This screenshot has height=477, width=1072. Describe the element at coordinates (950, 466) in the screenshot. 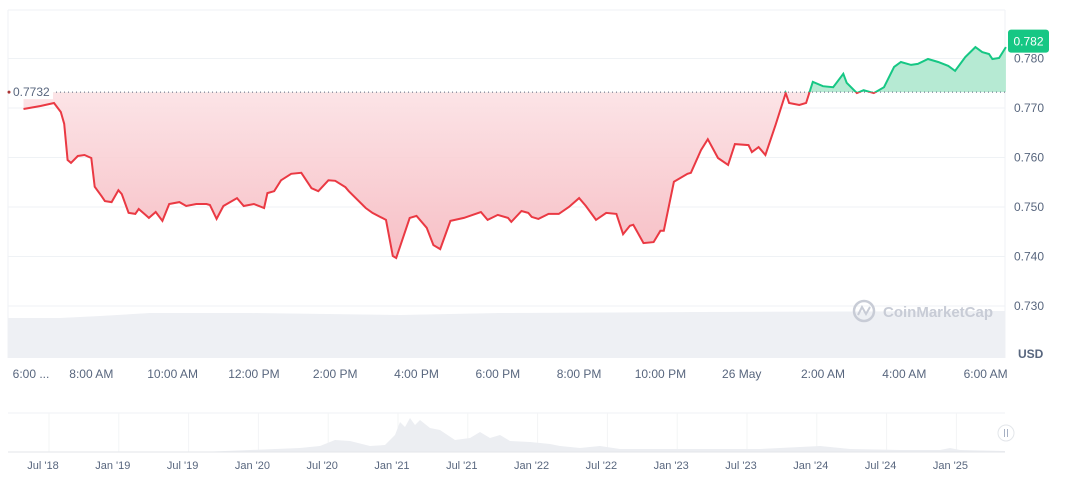

I see `navigator-tick-label: Jan '25` at that location.